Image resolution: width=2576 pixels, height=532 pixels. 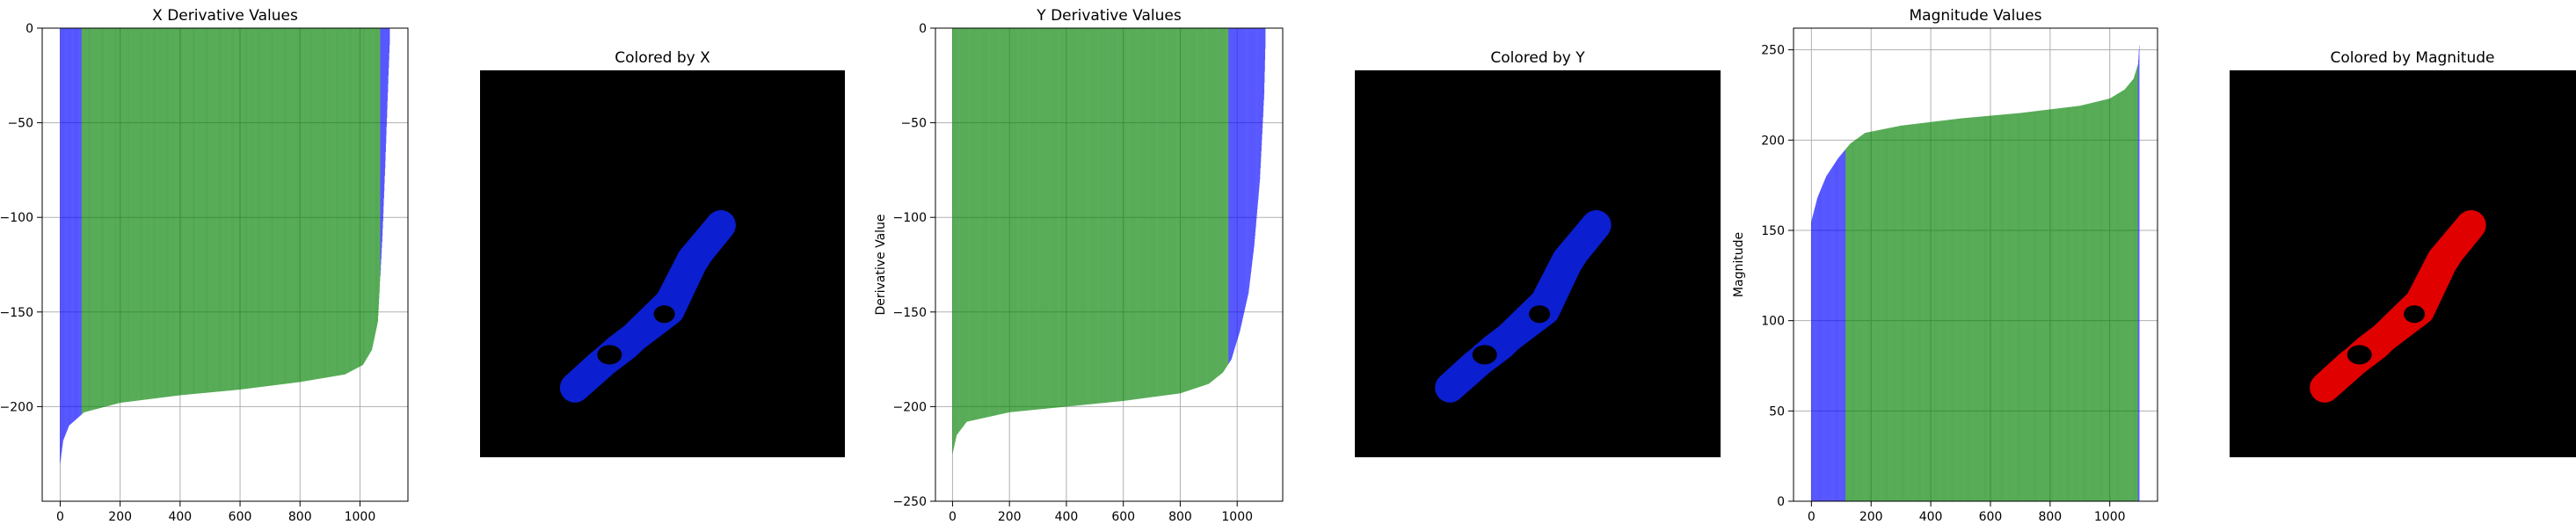 What do you see at coordinates (1975, 16) in the screenshot?
I see `panel-title: Magnitude Values` at bounding box center [1975, 16].